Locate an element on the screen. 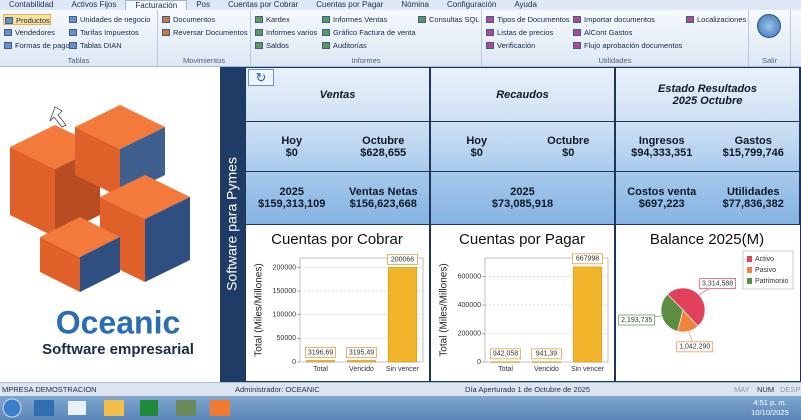  ribbon-button: Gráfico Factura de venta is located at coordinates (368, 32).